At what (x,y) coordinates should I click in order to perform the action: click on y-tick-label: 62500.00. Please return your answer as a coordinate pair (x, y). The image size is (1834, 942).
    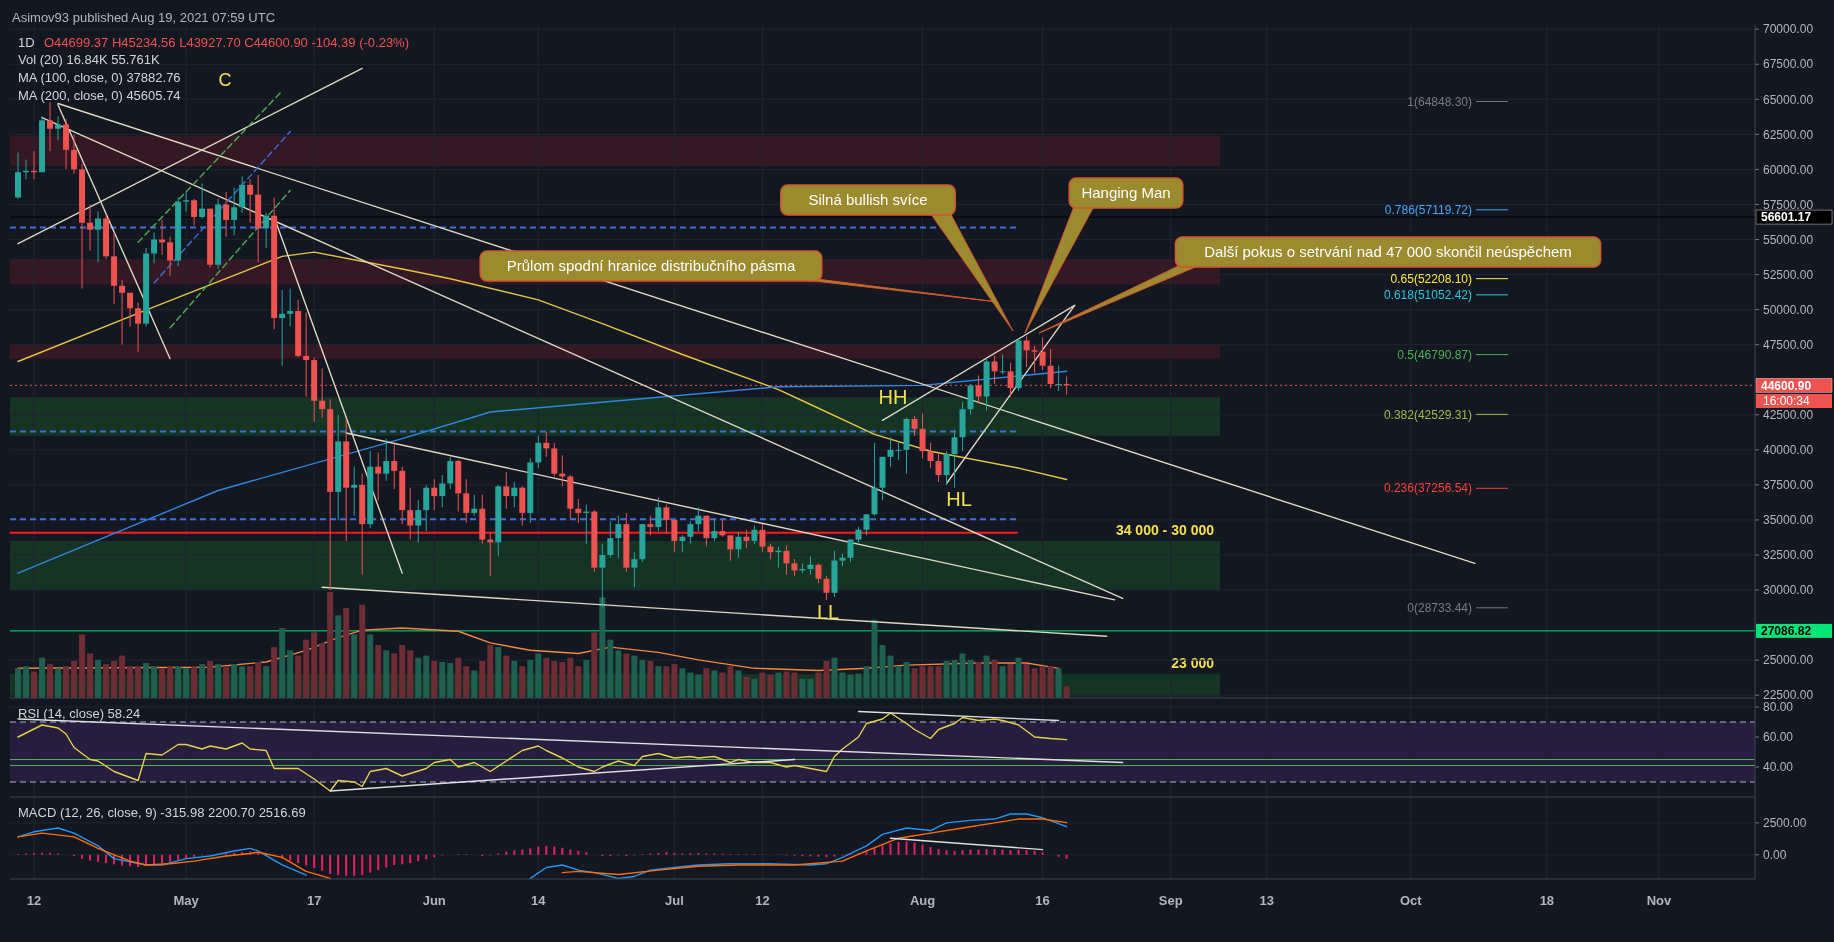
    Looking at the image, I should click on (1788, 134).